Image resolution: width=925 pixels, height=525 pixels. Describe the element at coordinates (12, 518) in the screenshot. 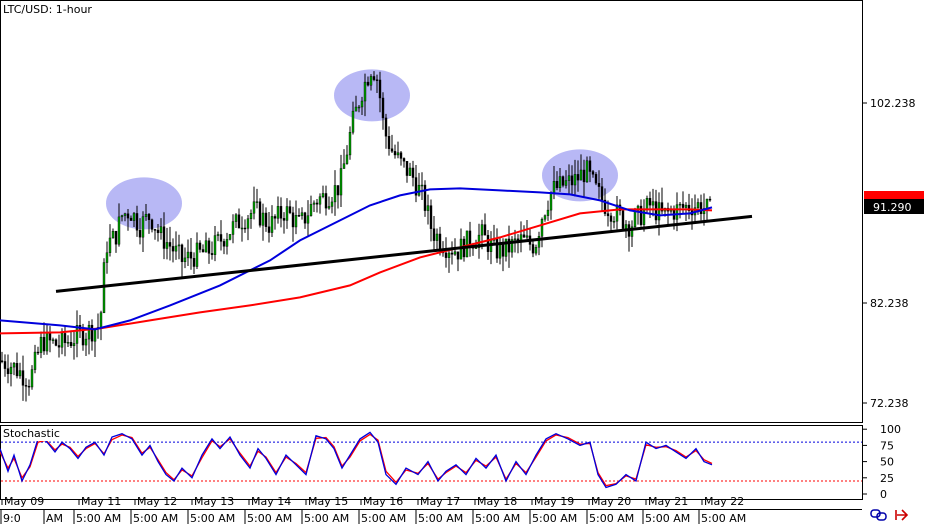

I see `time-label: 9:0` at that location.